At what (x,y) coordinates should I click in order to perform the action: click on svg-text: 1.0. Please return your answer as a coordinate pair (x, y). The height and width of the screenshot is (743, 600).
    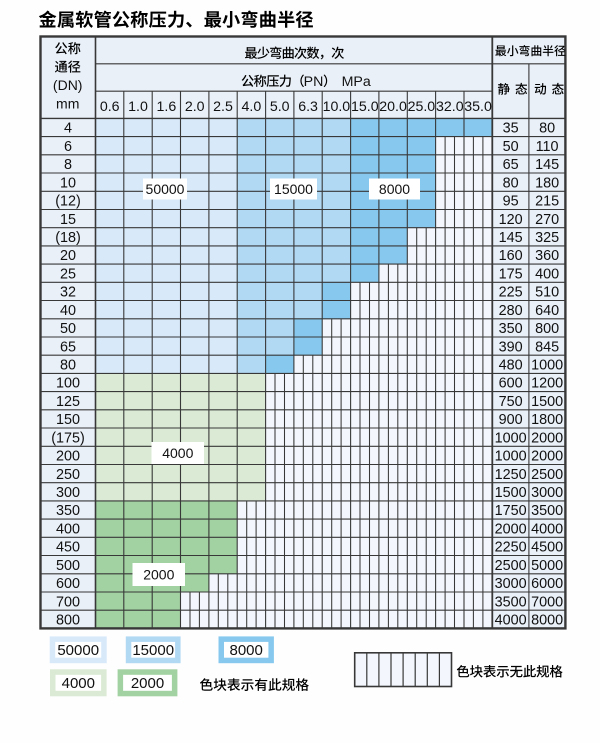
    Looking at the image, I should click on (138, 107).